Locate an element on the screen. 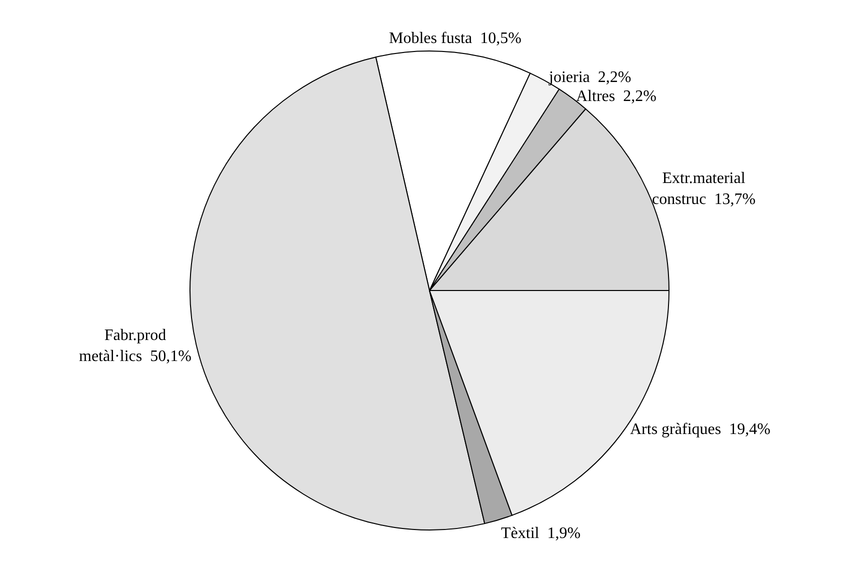  slice-label: Tèxtil 1,9% is located at coordinates (541, 533).